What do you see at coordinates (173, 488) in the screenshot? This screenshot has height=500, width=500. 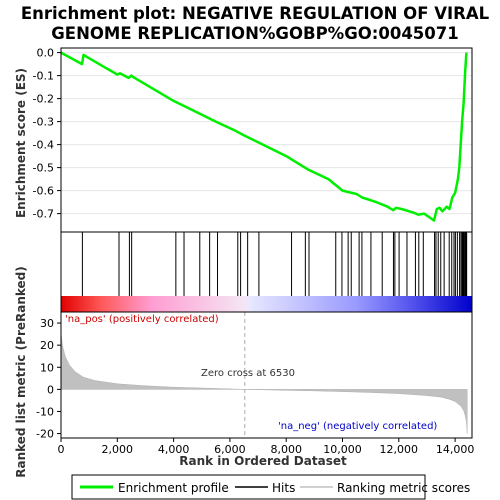 I see `legend-label-enrichment: Enrichment profile` at bounding box center [173, 488].